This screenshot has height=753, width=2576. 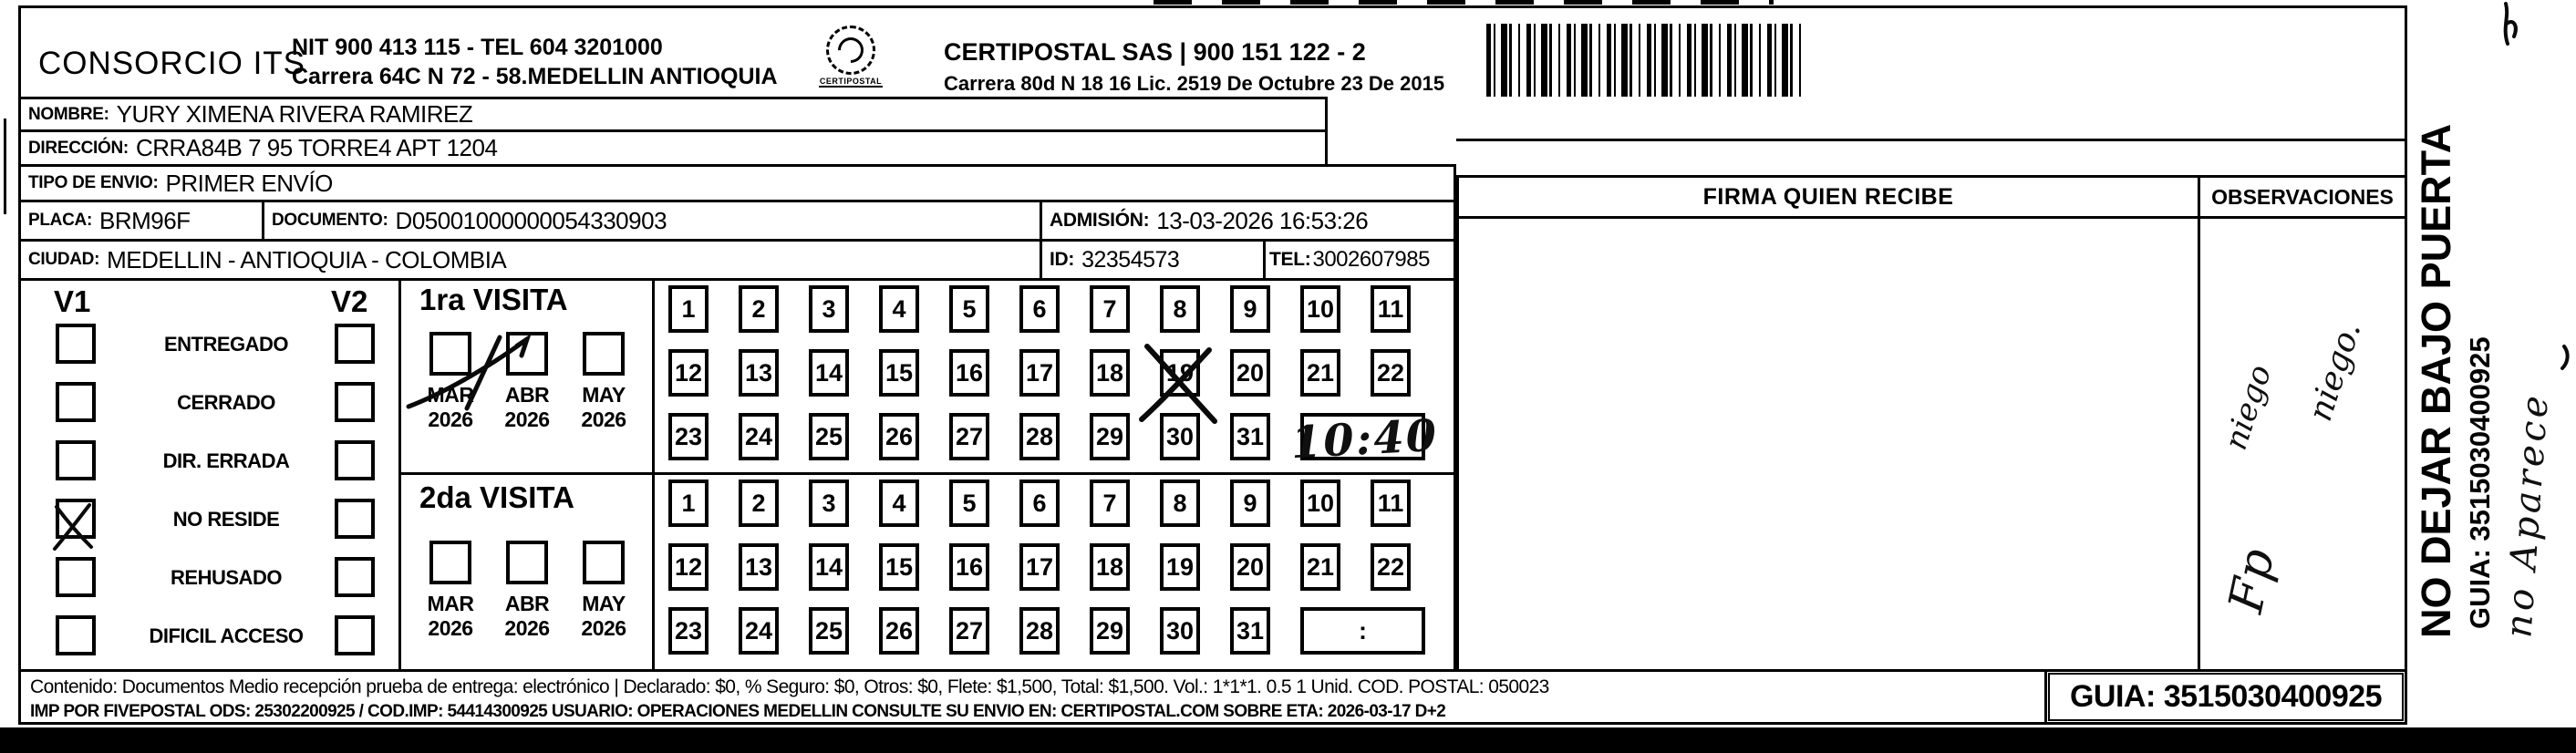 I want to click on footer-guia-cell: GUIA: 3515030400925, so click(x=2225, y=697).